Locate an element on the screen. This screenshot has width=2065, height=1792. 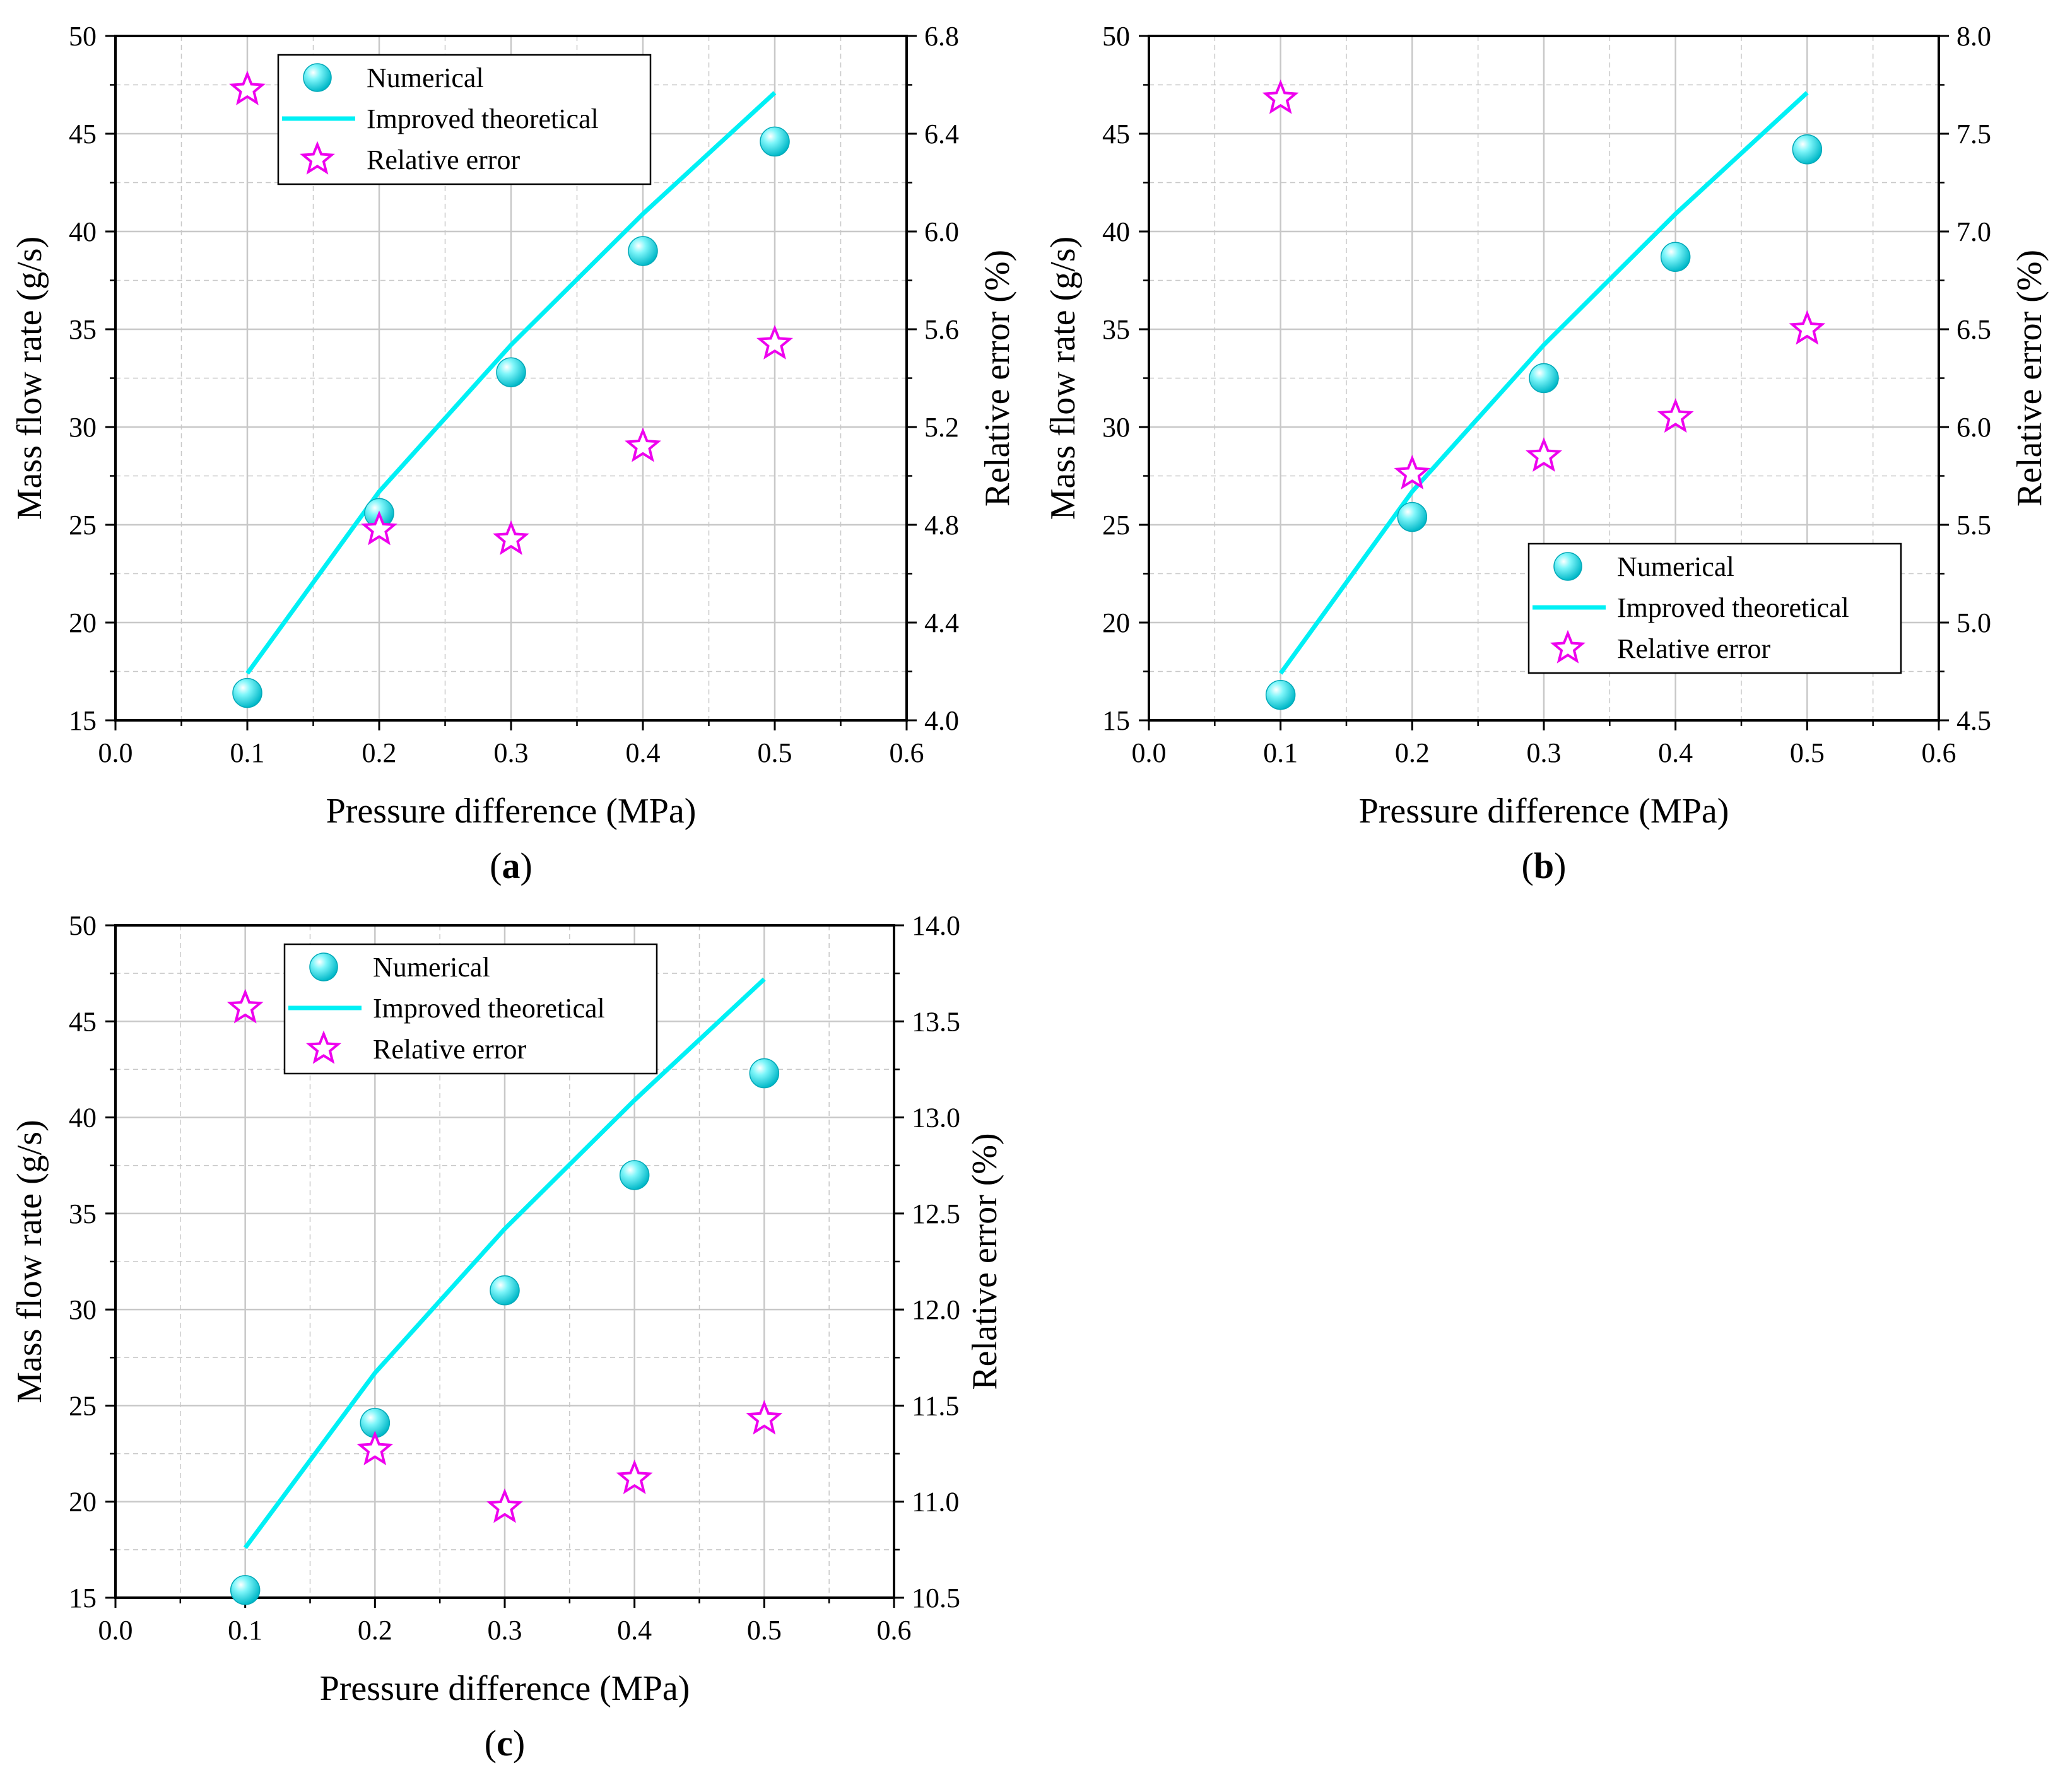
panel-label-letter: a is located at coordinates (511, 865).